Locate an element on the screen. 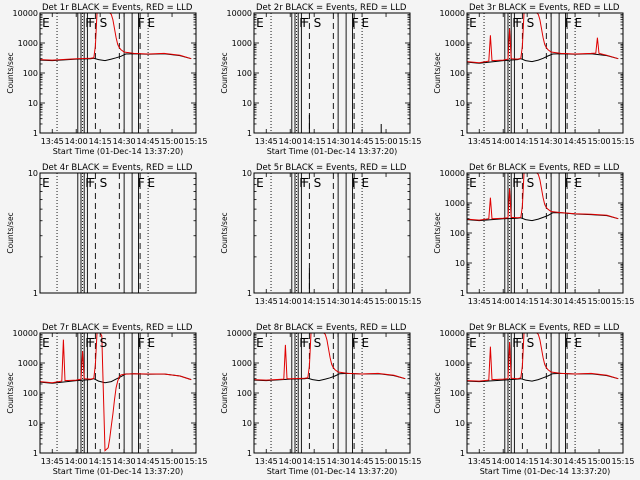 Image resolution: width=640 pixels, height=480 pixels. panel-title: Det 6r BLACK = Events, RED = LLD is located at coordinates (544, 168).